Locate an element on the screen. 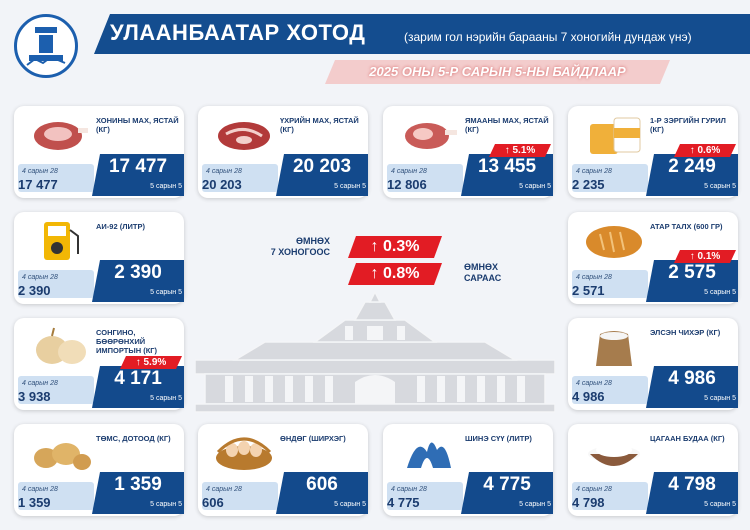 This screenshot has width=750, height=530. mutton-icon is located at coordinates (61, 136).